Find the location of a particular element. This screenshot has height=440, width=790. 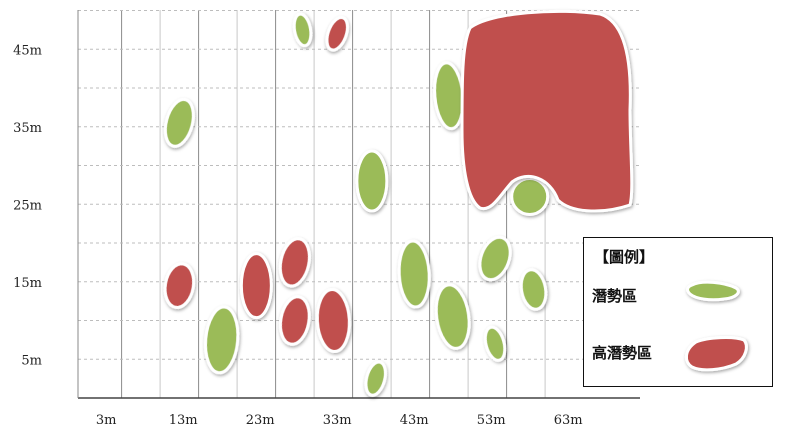

y-tick-label: 45m is located at coordinates (27, 50).